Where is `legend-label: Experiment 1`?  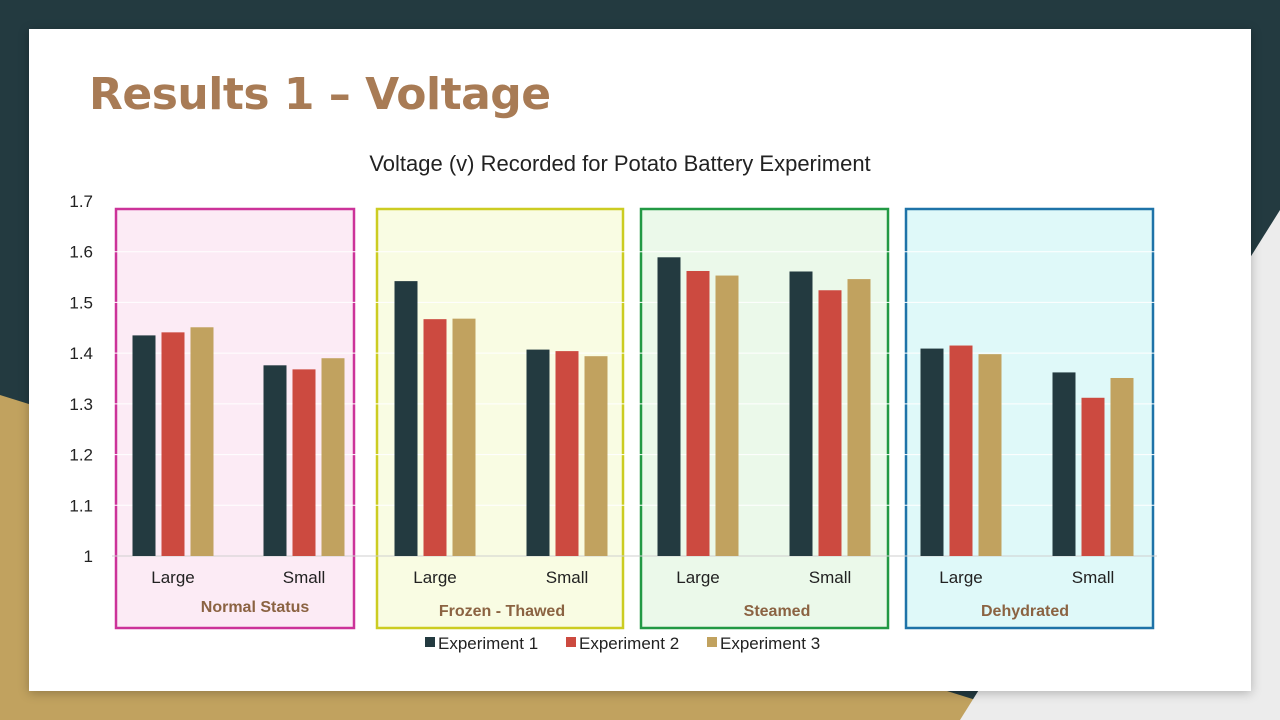 legend-label: Experiment 1 is located at coordinates (488, 643).